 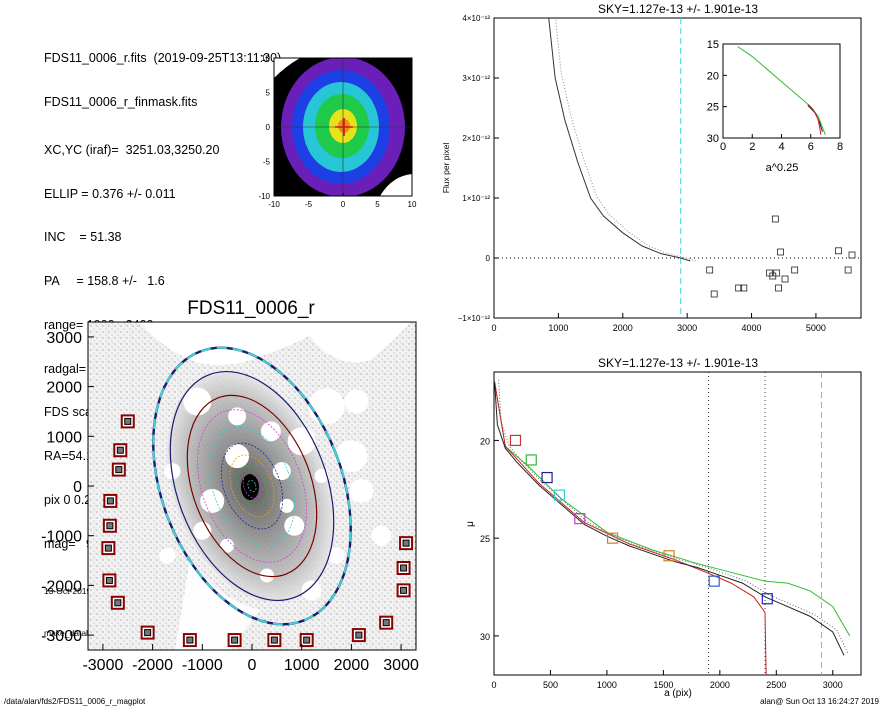 I want to click on zoom-xtick-label: 10, so click(x=412, y=204).